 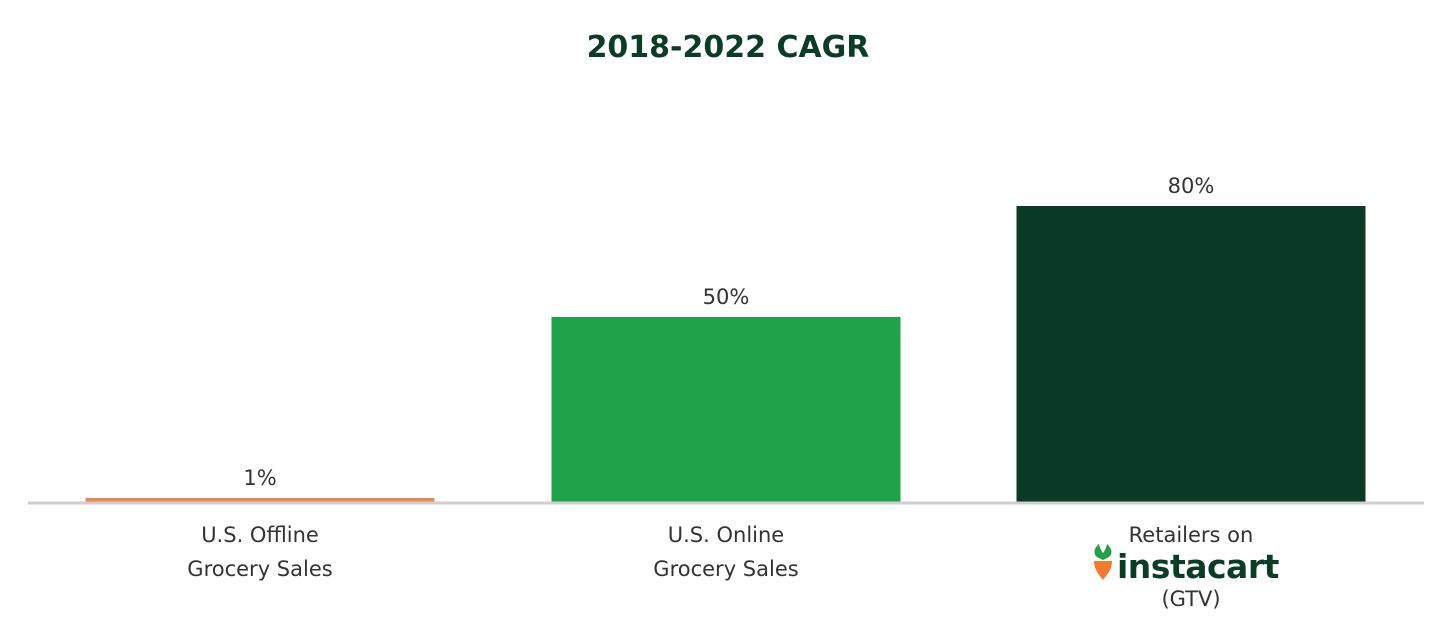 What do you see at coordinates (259, 478) in the screenshot?
I see `value-label: 1%` at bounding box center [259, 478].